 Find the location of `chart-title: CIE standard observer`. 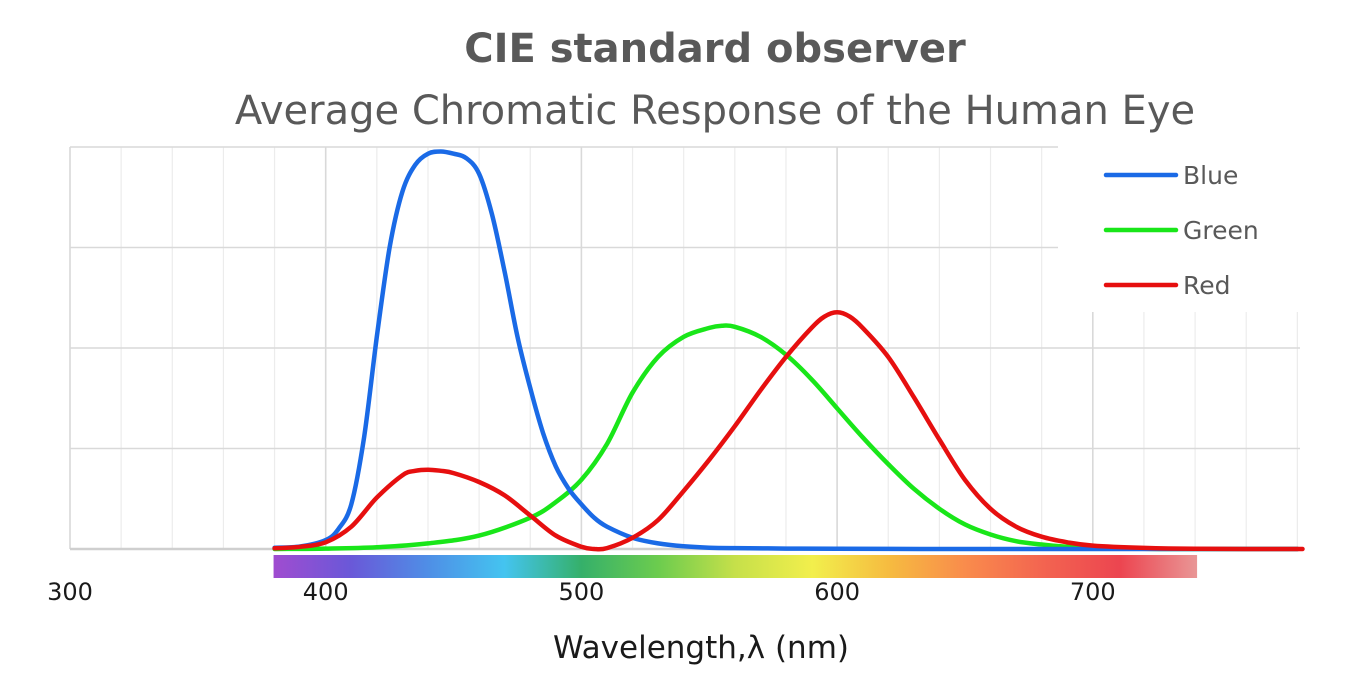

chart-title: CIE standard observer is located at coordinates (715, 49).